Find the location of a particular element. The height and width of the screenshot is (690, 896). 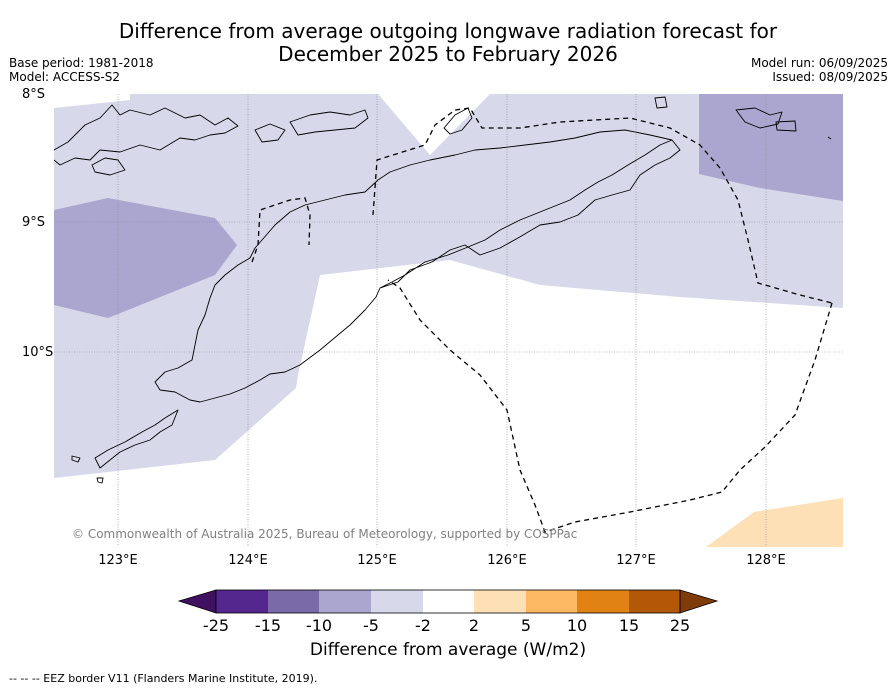

coastline-wetar is located at coordinates (458, 121).